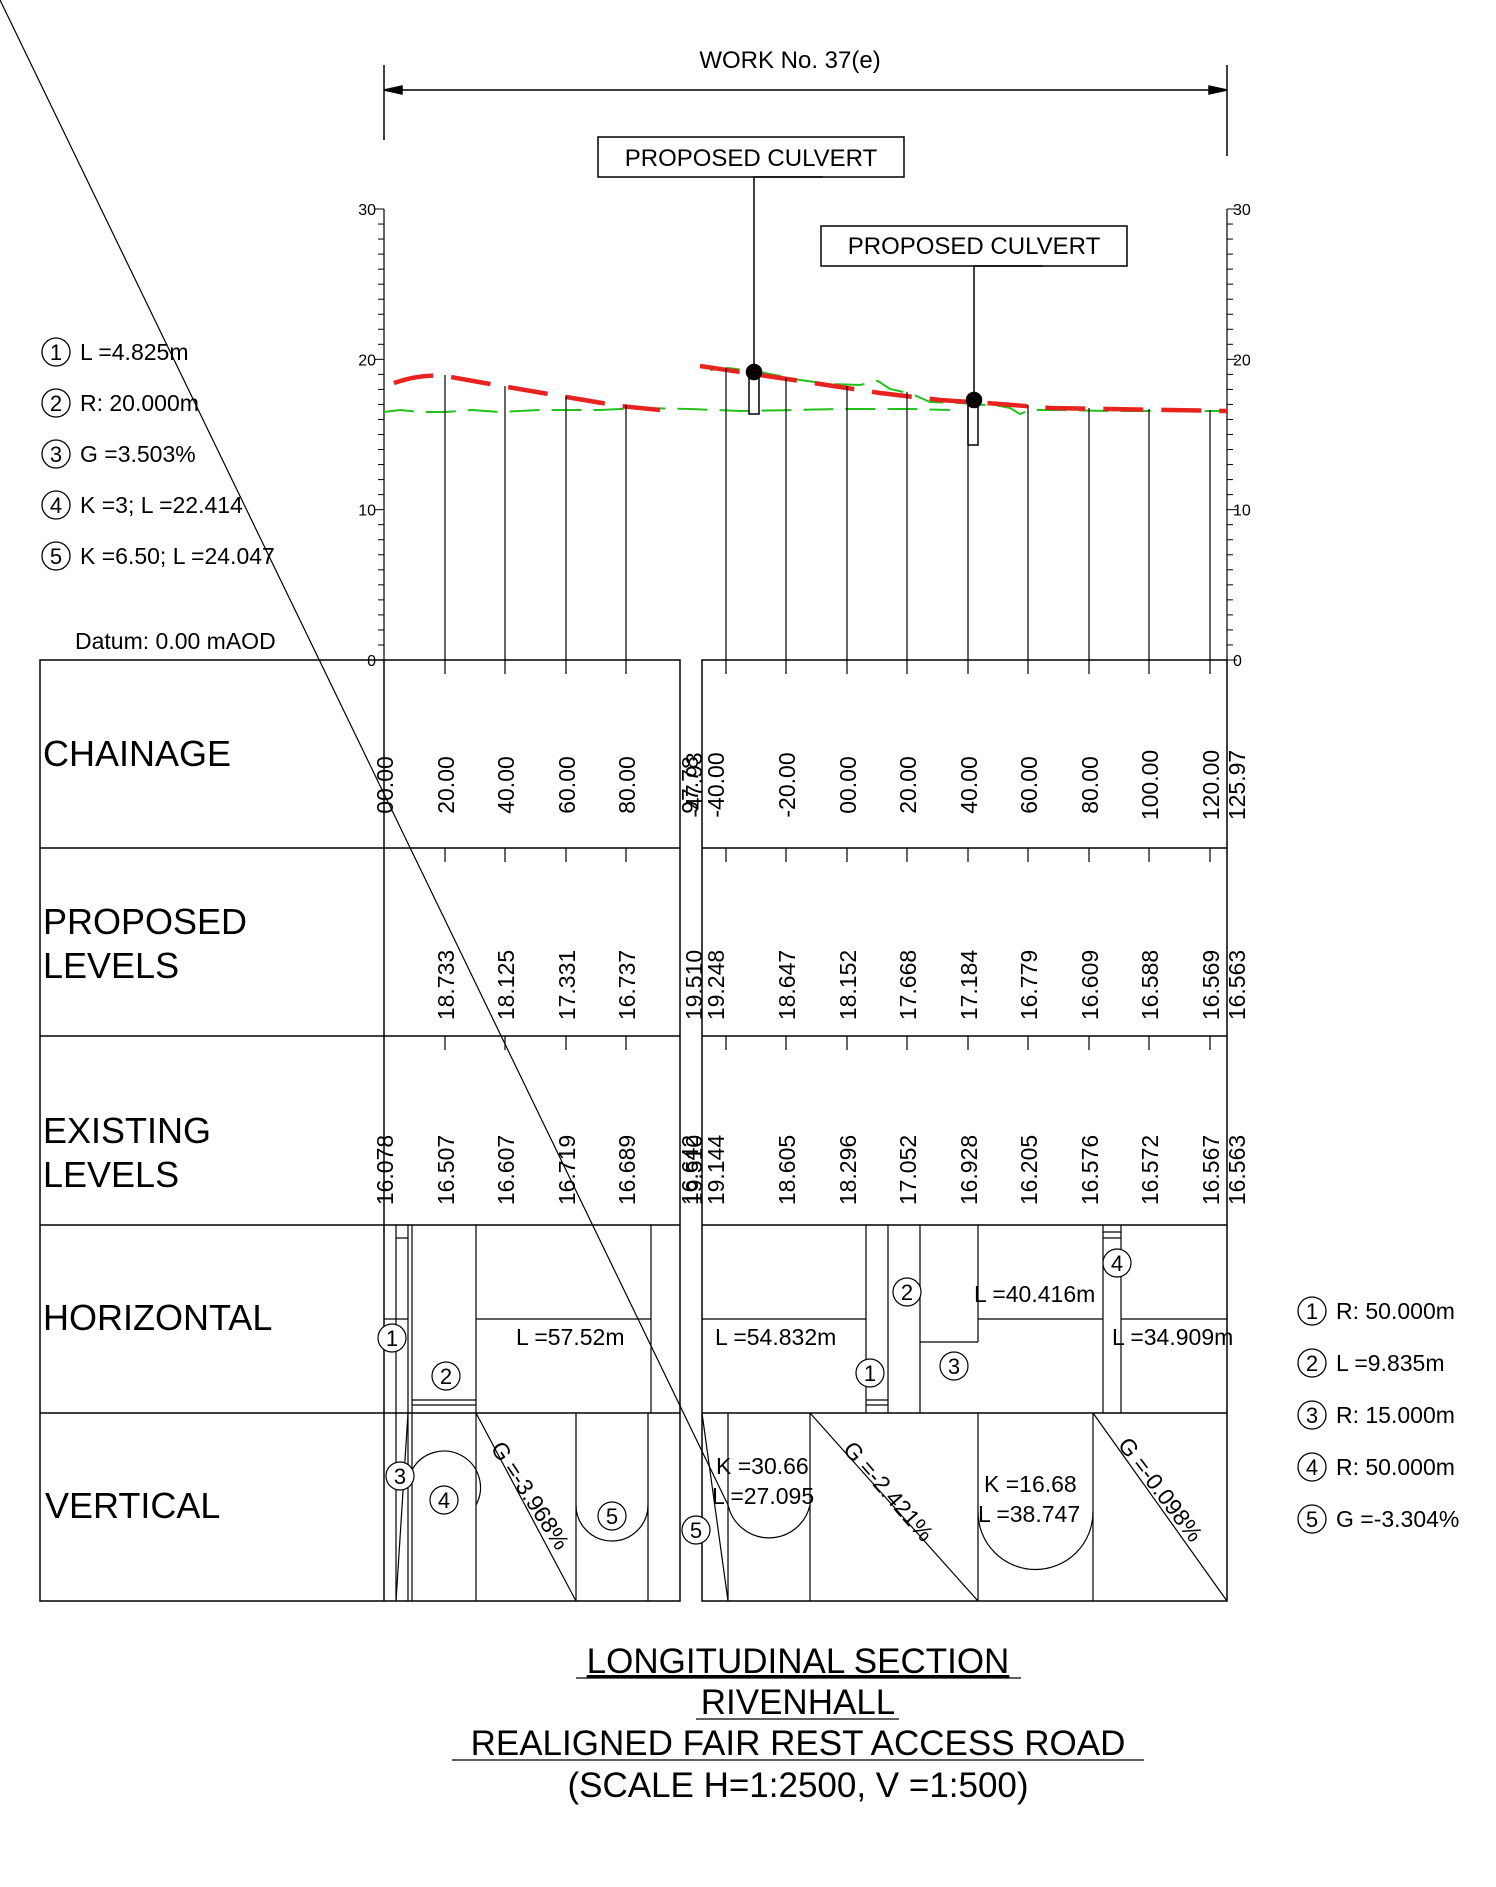 The width and height of the screenshot is (1496, 1887). I want to click on proposed-value: 18.152, so click(848, 985).